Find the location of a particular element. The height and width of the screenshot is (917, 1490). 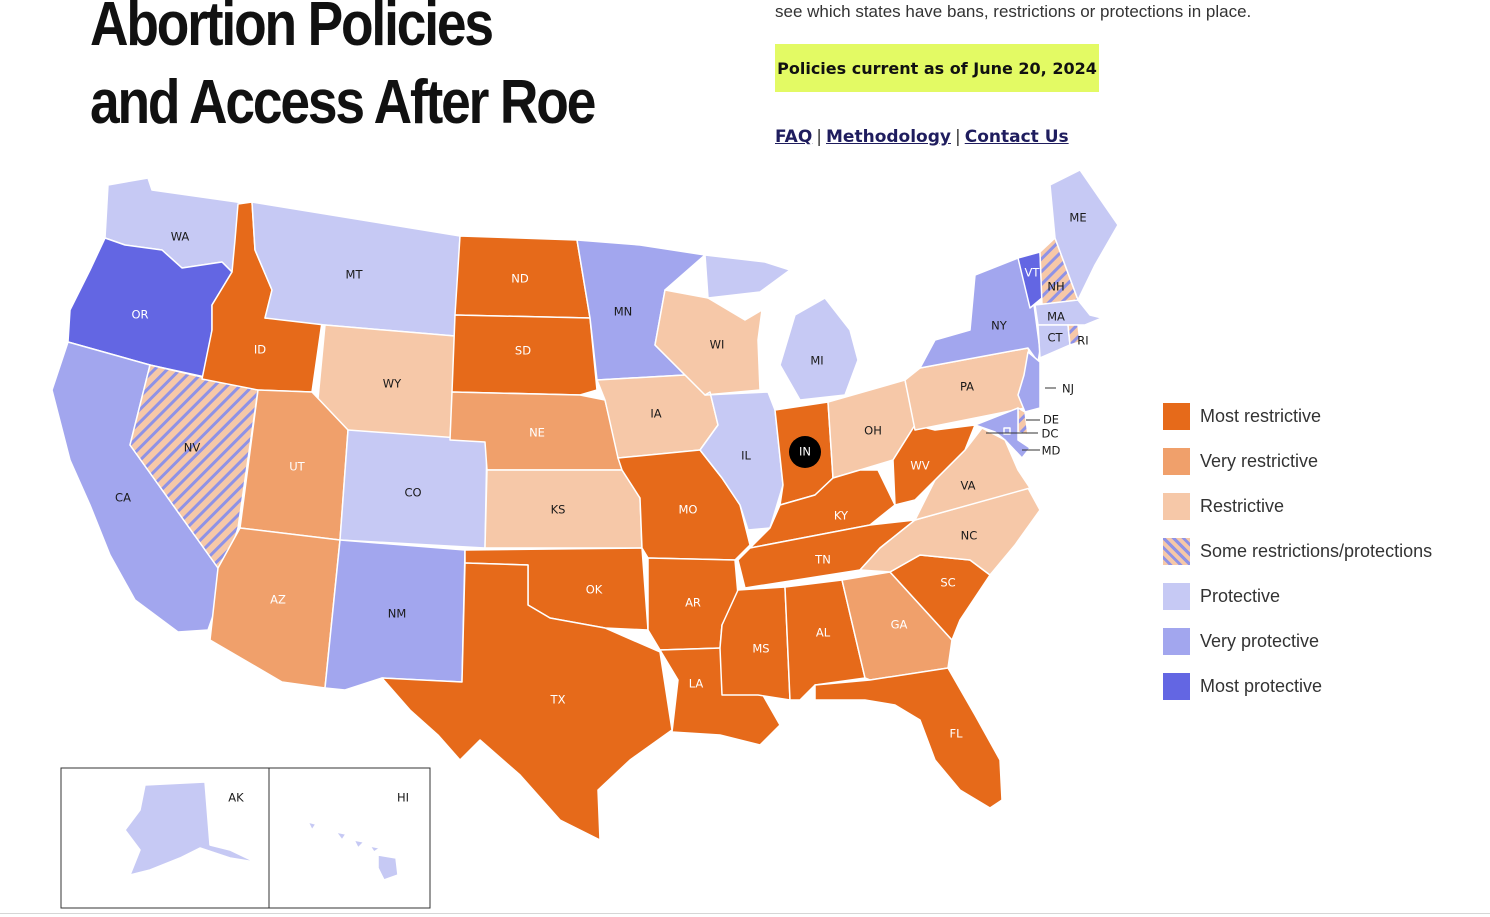

info-links: FAQ | Methodology | Contact Us is located at coordinates (922, 137).